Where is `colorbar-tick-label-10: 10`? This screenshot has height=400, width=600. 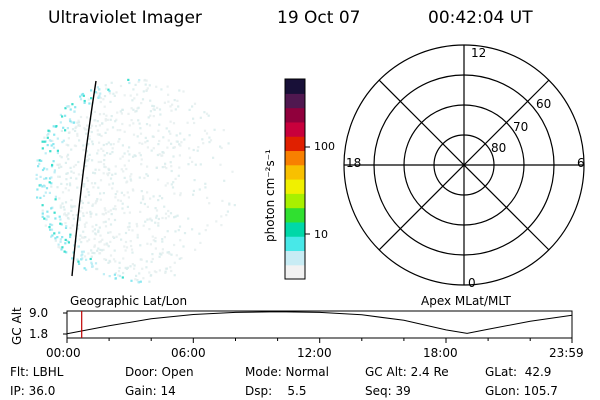
colorbar-tick-label-10: 10 is located at coordinates (321, 234).